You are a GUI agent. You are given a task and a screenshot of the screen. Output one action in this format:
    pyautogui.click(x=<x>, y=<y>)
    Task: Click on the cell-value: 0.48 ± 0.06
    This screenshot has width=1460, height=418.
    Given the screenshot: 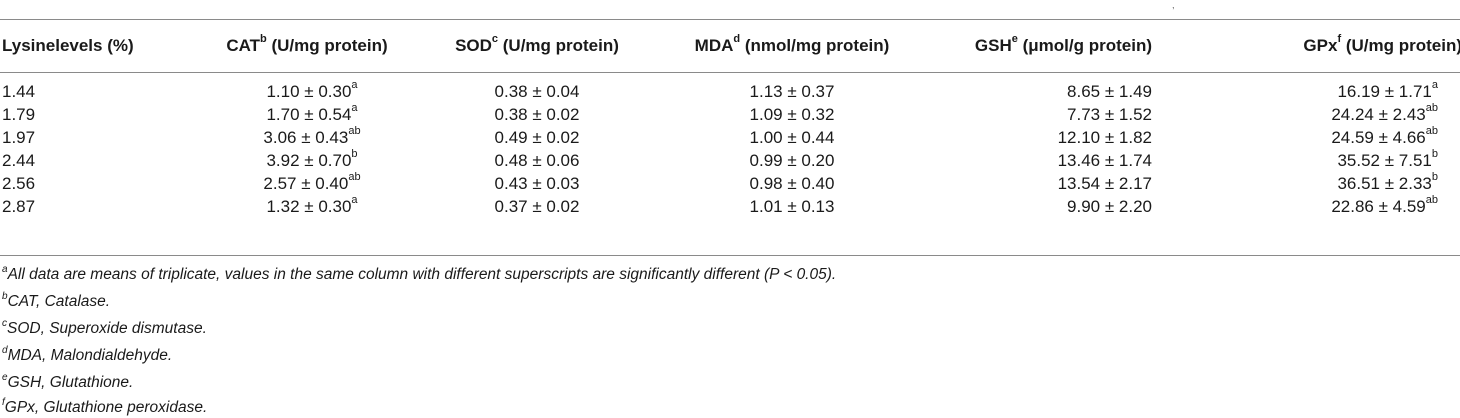 What is the action you would take?
    pyautogui.click(x=537, y=160)
    